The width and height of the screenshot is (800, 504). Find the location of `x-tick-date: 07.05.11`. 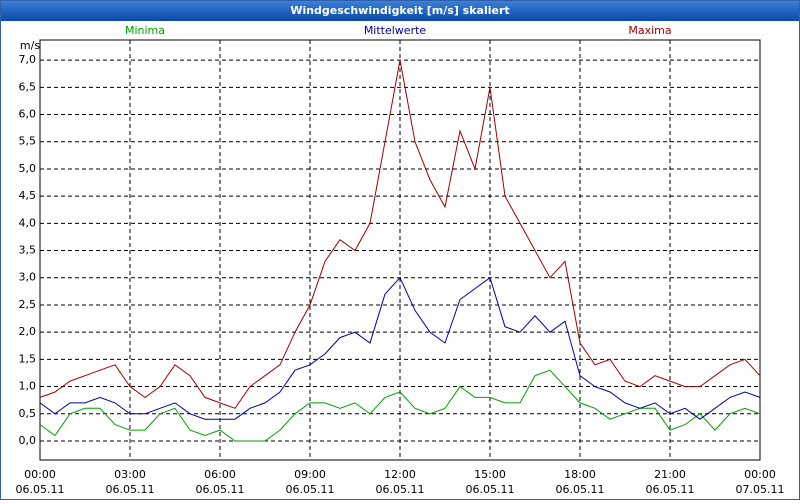

x-tick-date: 07.05.11 is located at coordinates (760, 489).